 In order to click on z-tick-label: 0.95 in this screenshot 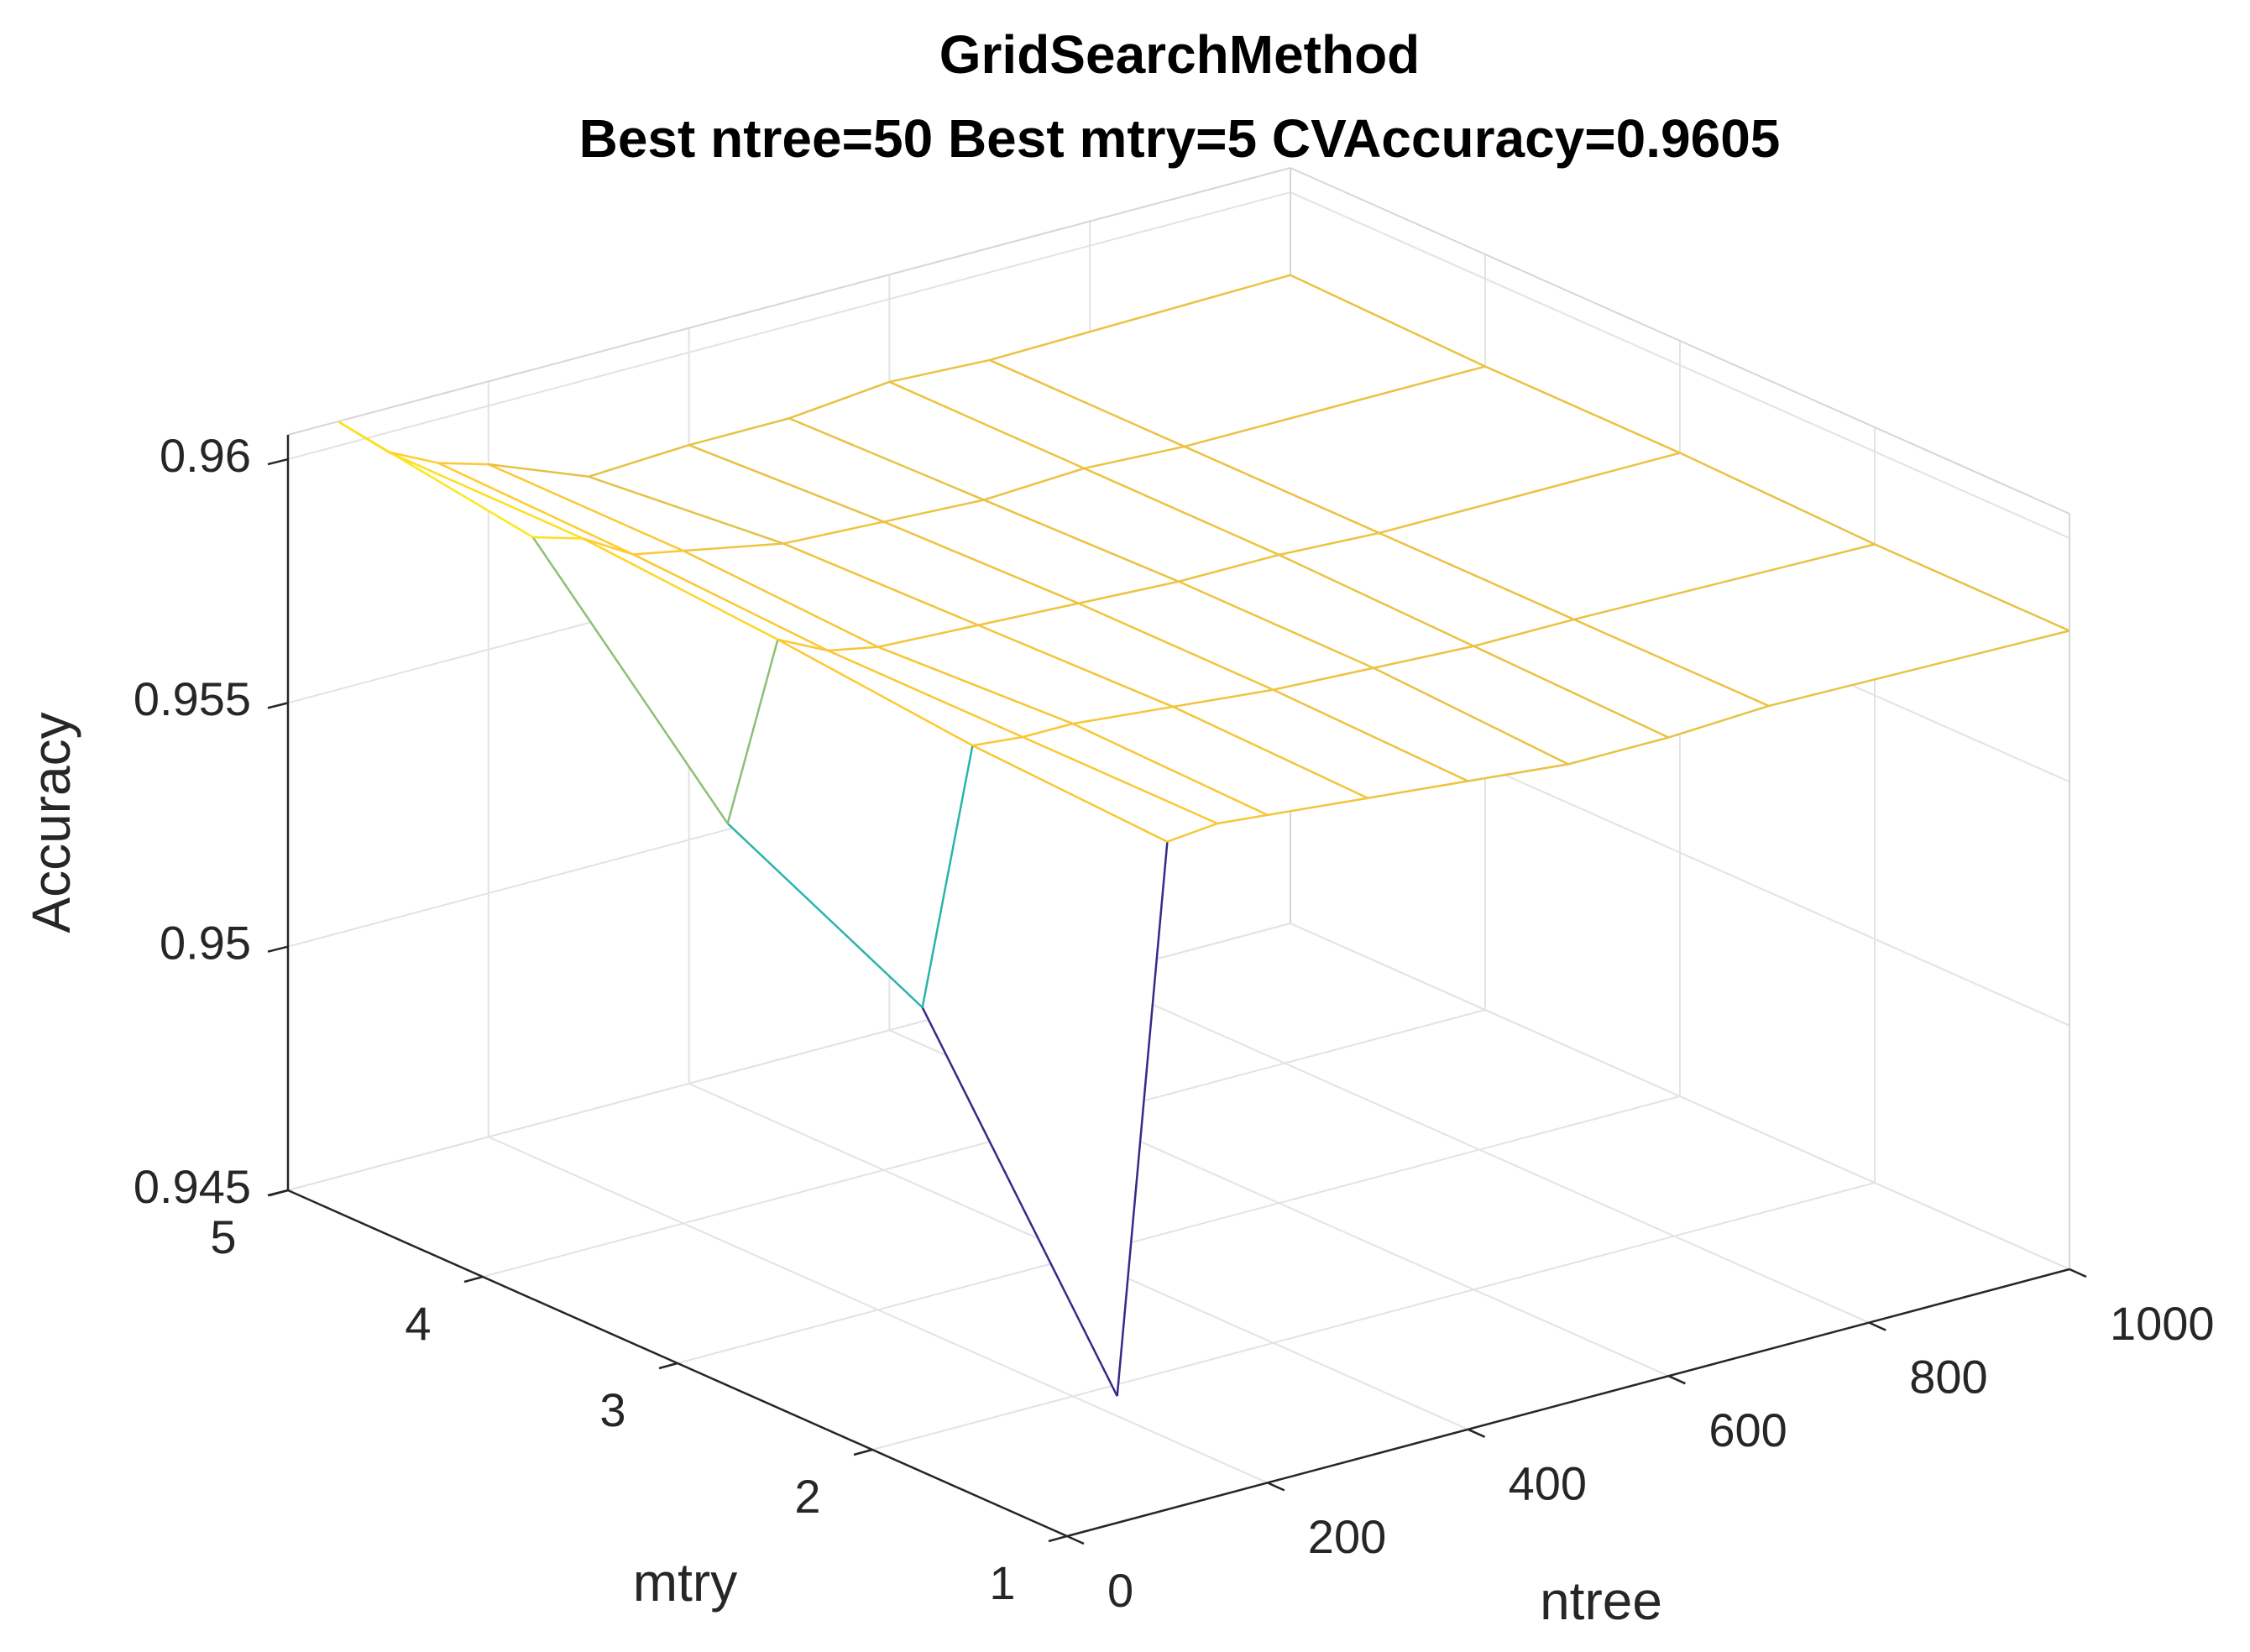, I will do `click(205, 943)`.